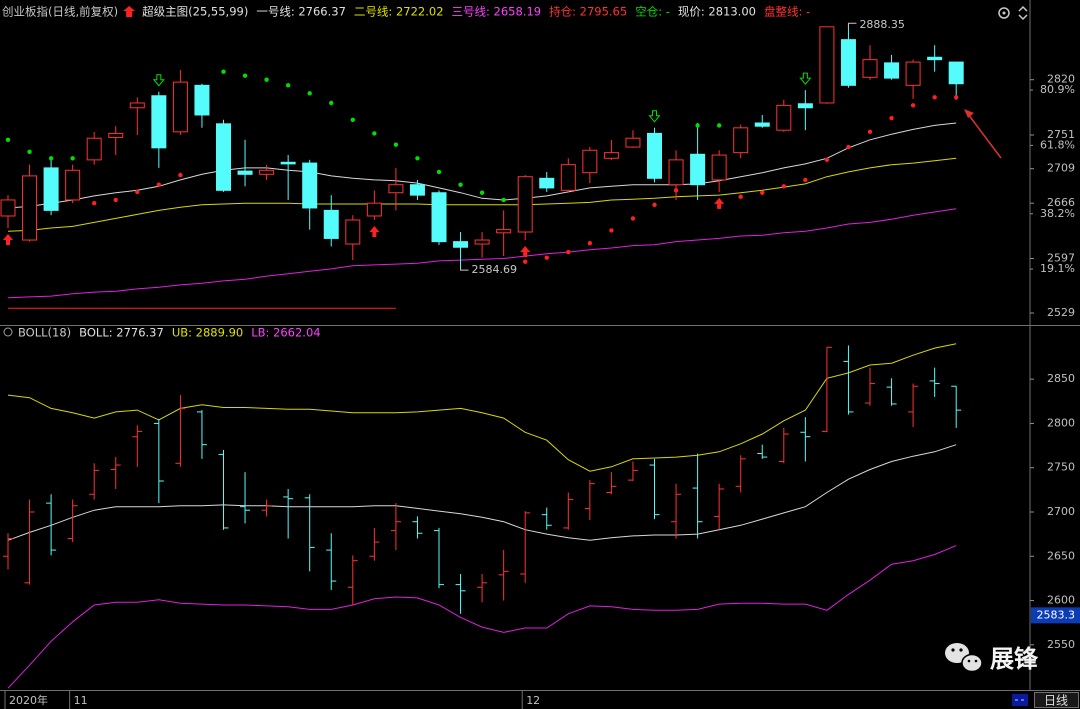  I want to click on scroll-box, so click(1020, 700).